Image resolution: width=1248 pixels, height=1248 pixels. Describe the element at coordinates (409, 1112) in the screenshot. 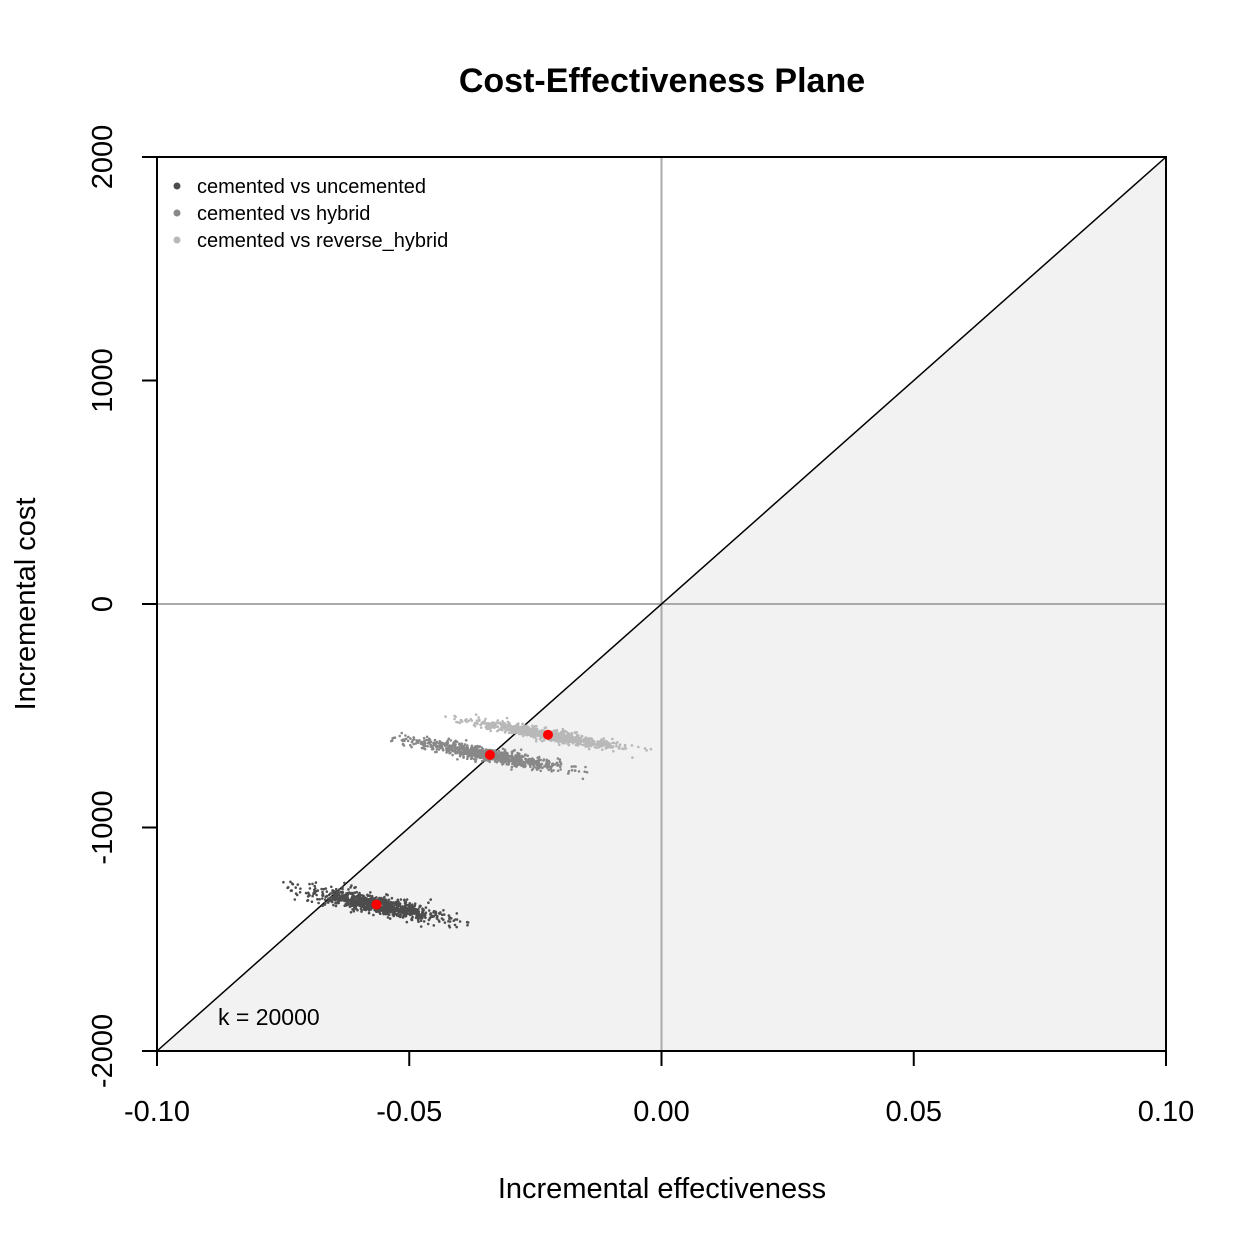

I see `x-tick-label: -0.05` at that location.